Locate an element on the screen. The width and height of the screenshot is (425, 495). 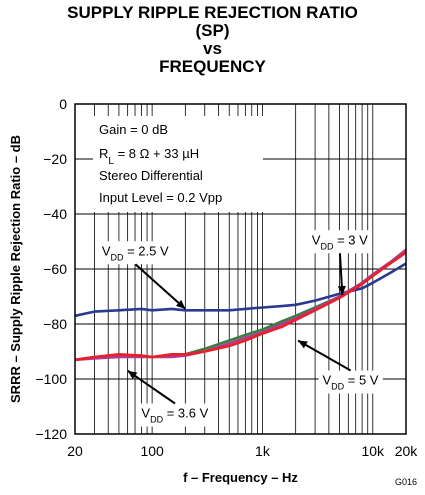
title-line-2: (SP) is located at coordinates (212, 30).